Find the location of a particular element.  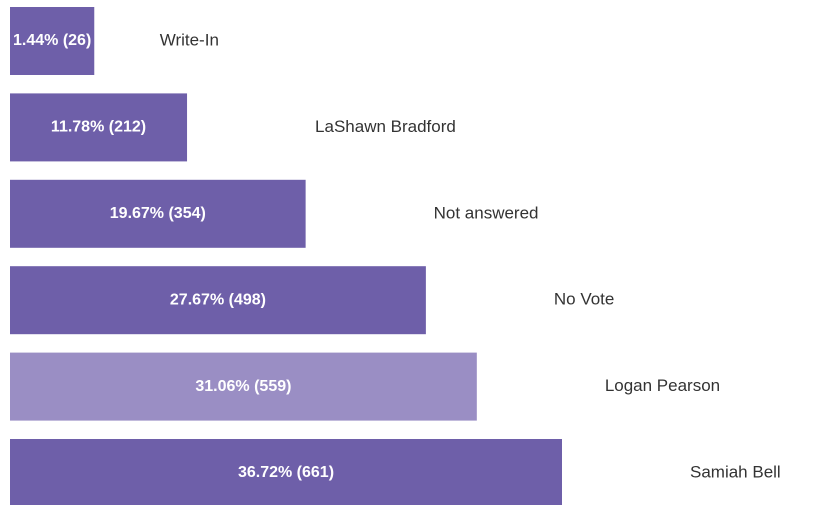

category-label: Samiah Bell is located at coordinates (735, 471).